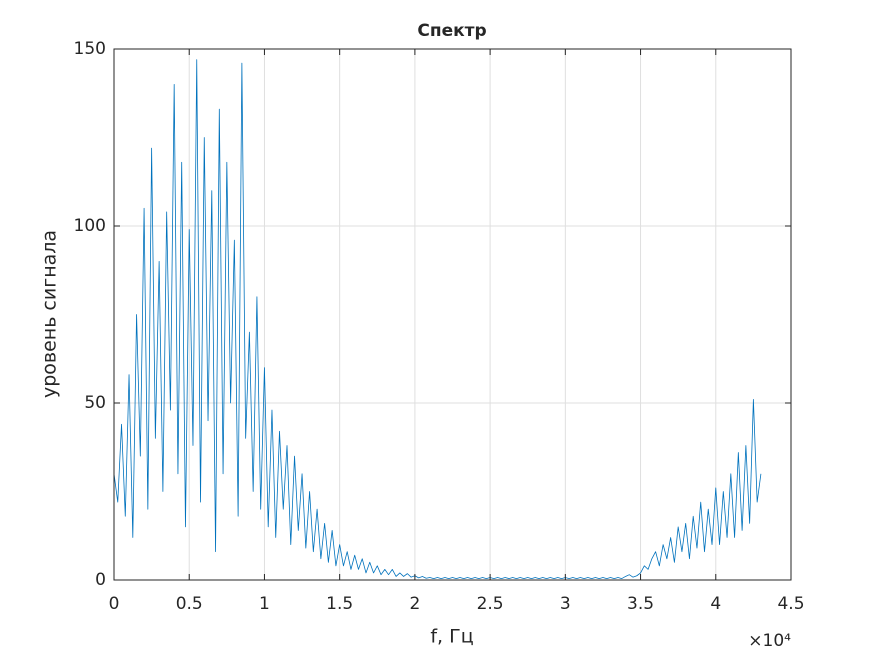 Image resolution: width=875 pixels, height=656 pixels. What do you see at coordinates (565, 604) in the screenshot?
I see `x-tick-label: 3` at bounding box center [565, 604].